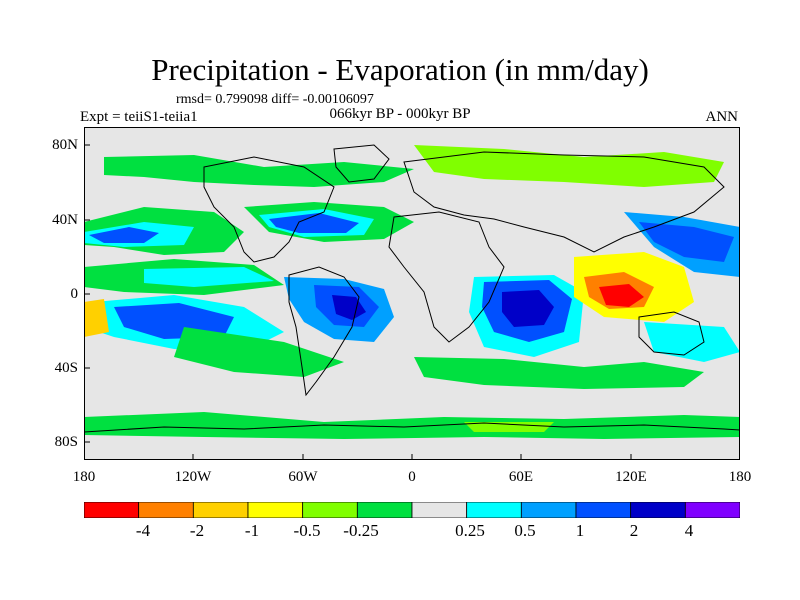 This screenshot has height=600, width=800. I want to click on colorbar-label: -0.5, so click(307, 530).